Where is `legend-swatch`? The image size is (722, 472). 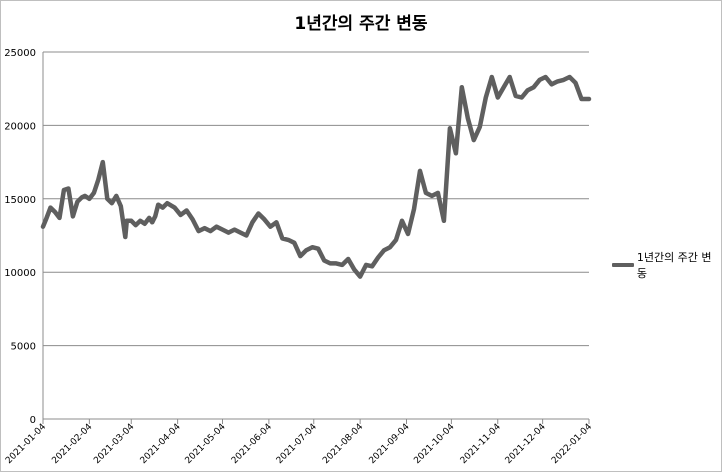 legend-swatch is located at coordinates (623, 265).